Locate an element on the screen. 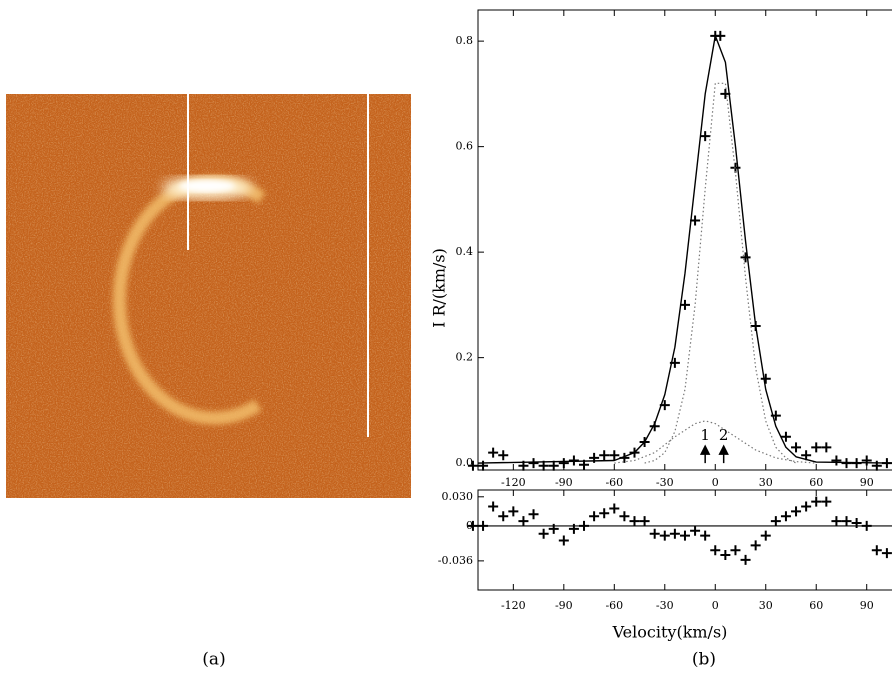  y-axis-label: I R/(km/s) is located at coordinates (439, 288).